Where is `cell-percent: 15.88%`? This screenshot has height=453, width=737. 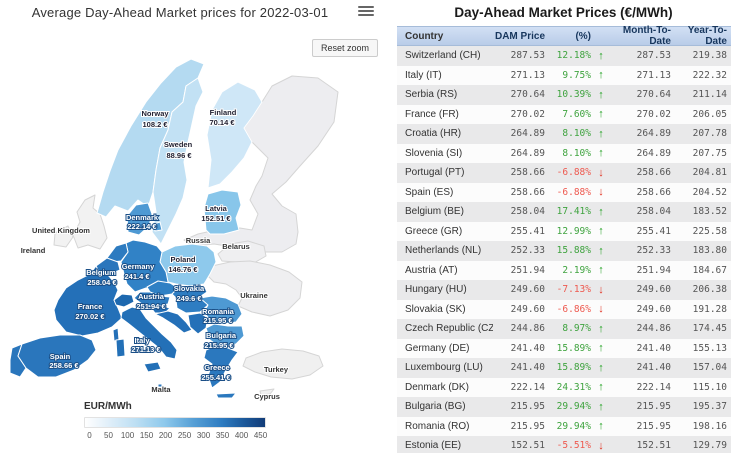
cell-percent: 15.88% is located at coordinates (573, 251).